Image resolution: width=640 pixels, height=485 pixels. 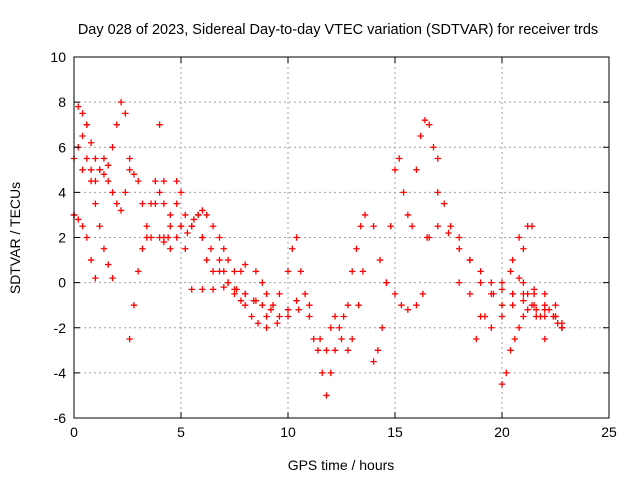 I want to click on y-tick-label: 10, so click(x=58, y=57).